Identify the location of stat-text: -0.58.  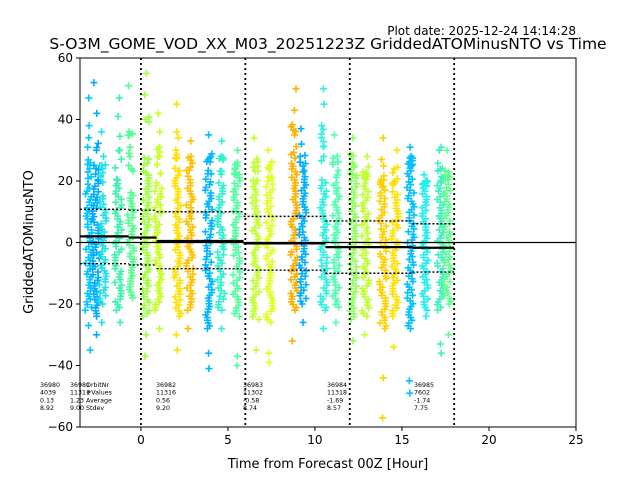
(251, 400).